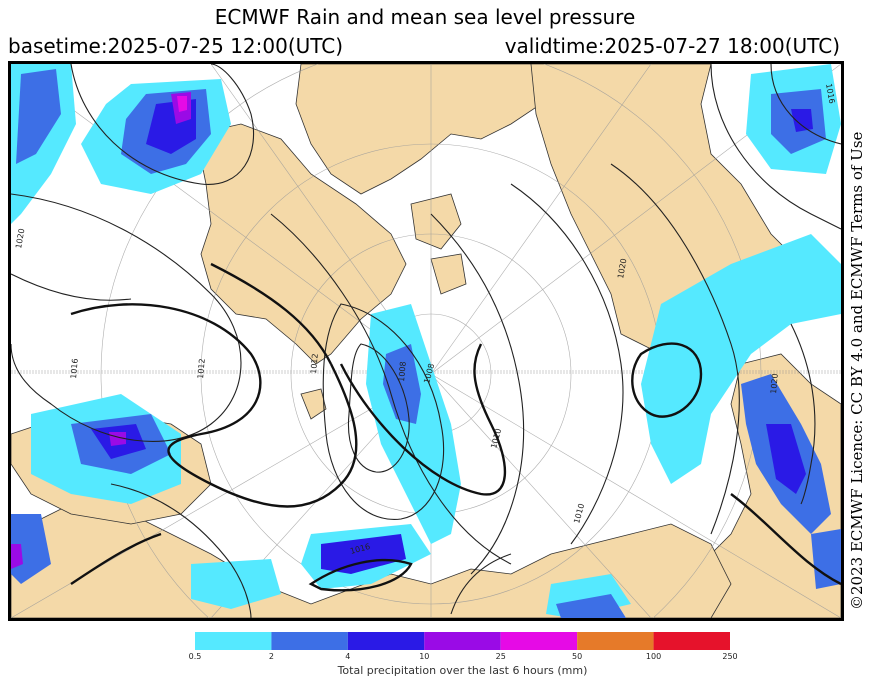  What do you see at coordinates (579, 514) in the screenshot?
I see `isobar-label: 1010` at bounding box center [579, 514].